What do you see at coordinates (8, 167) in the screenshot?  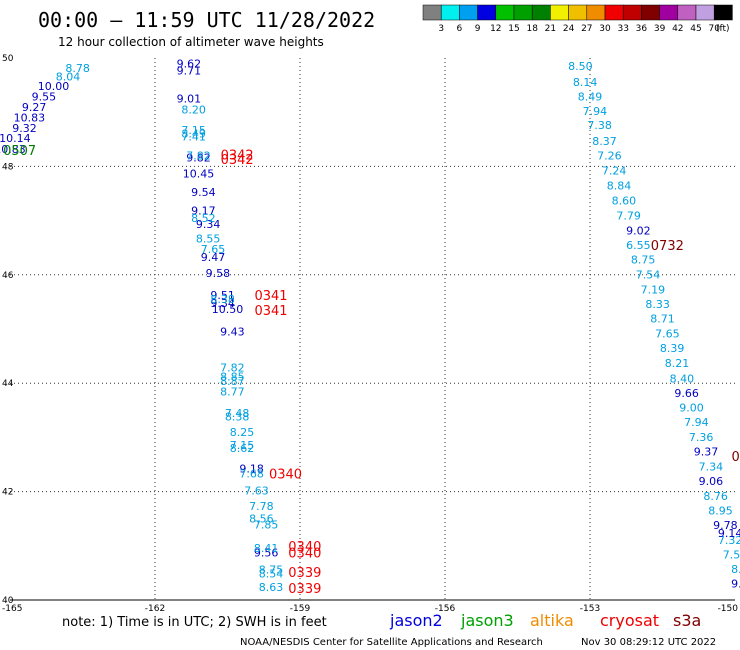 I see `y-tick-label: 48` at bounding box center [8, 167].